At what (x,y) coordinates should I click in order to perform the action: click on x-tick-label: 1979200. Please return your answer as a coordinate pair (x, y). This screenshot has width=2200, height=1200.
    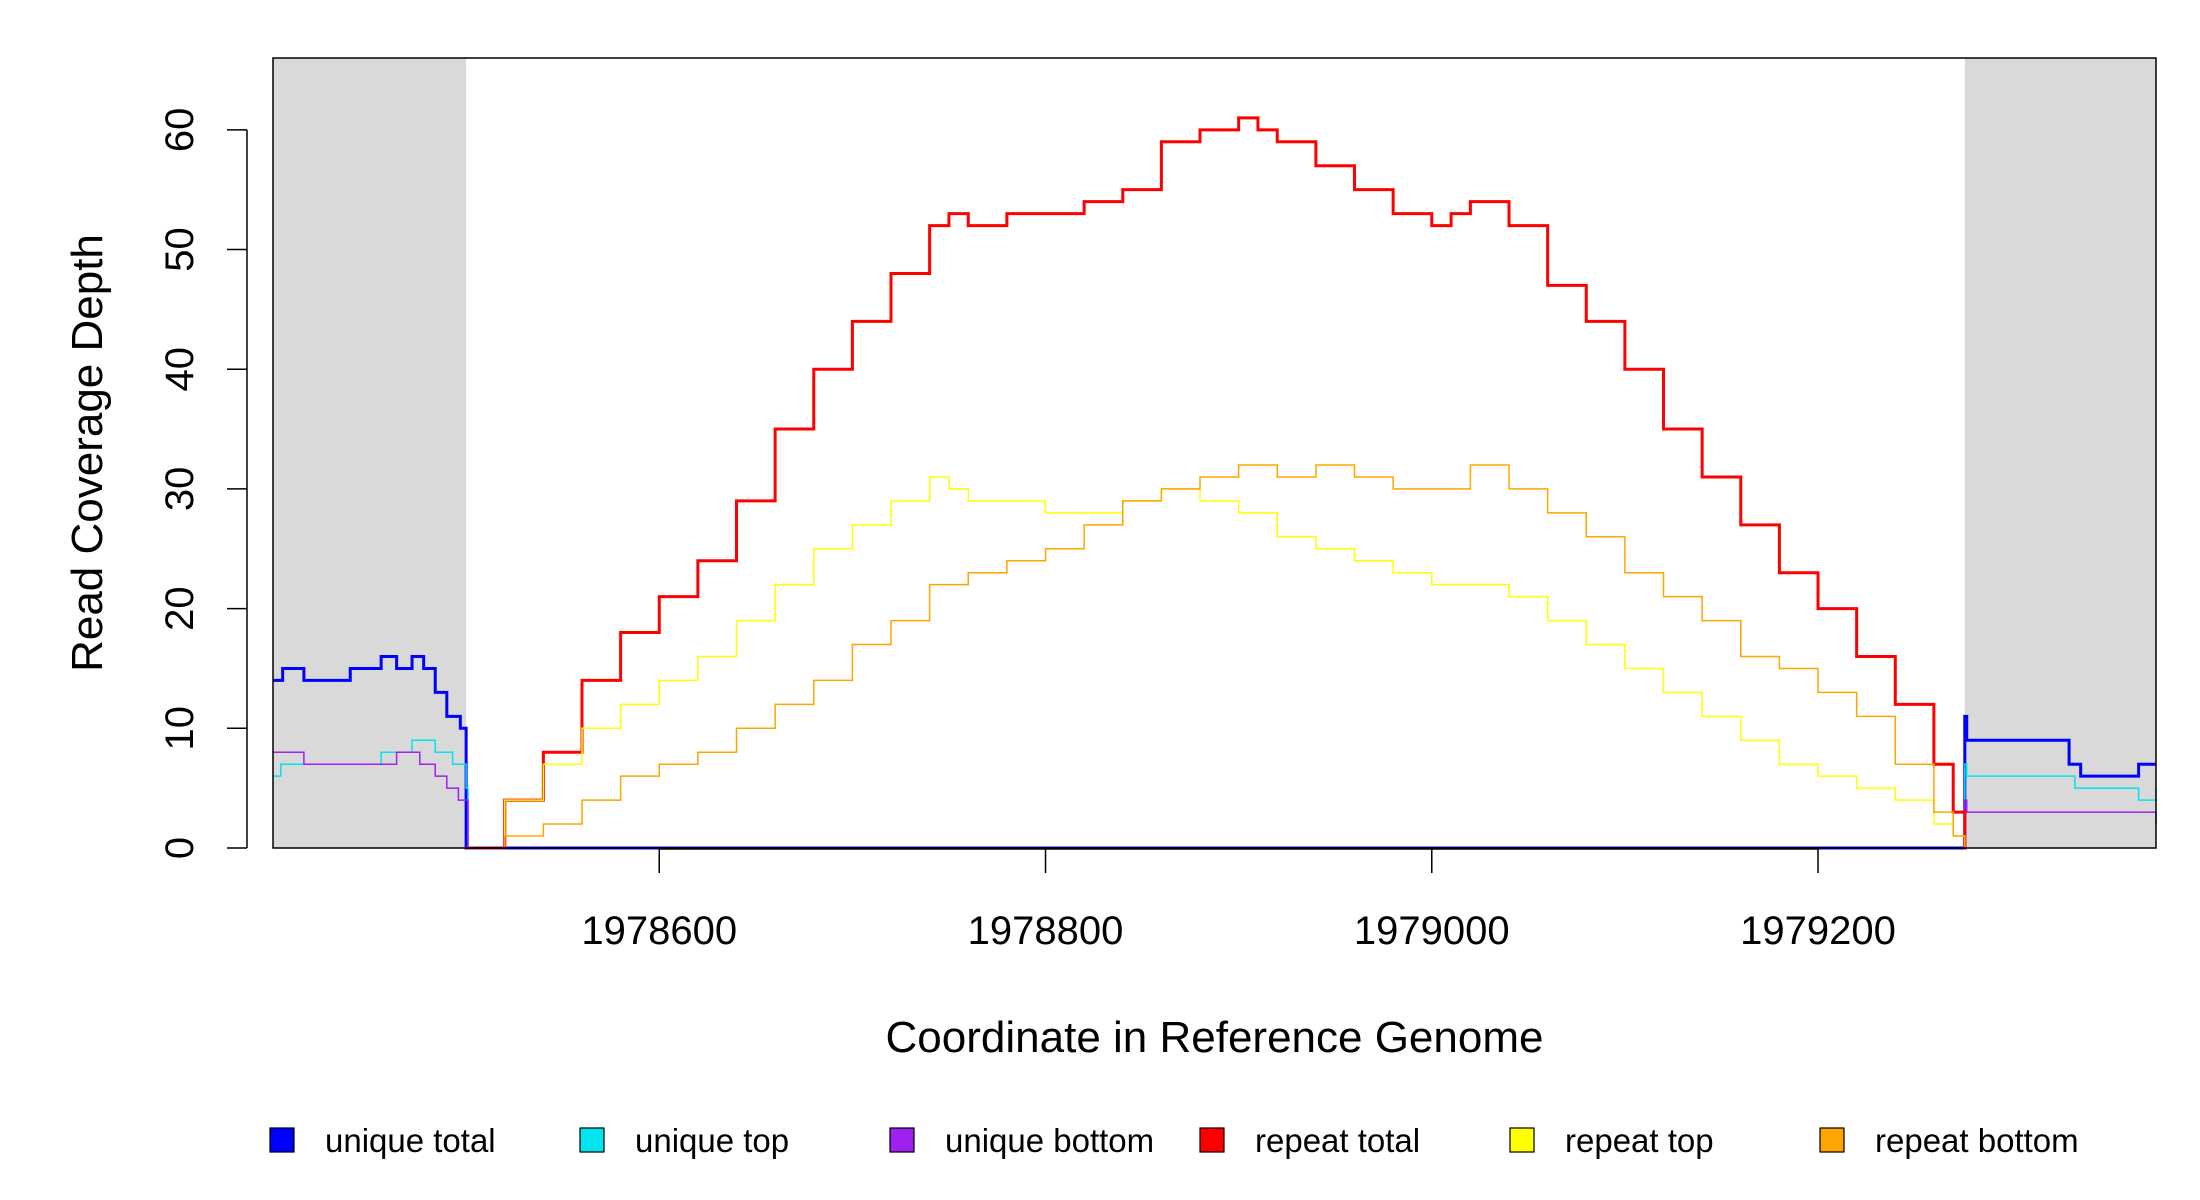
    Looking at the image, I should click on (1818, 931).